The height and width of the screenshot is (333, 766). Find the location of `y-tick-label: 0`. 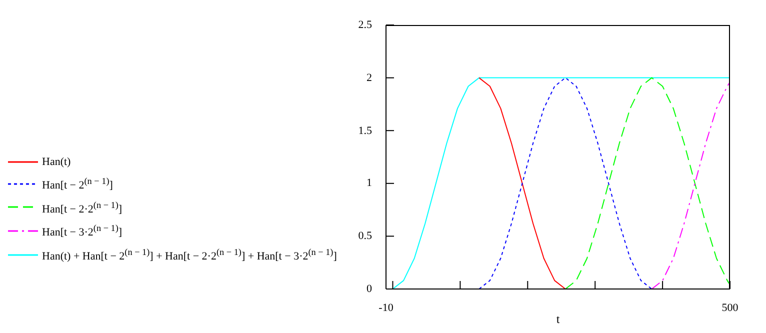

y-tick-label: 0 is located at coordinates (369, 289).